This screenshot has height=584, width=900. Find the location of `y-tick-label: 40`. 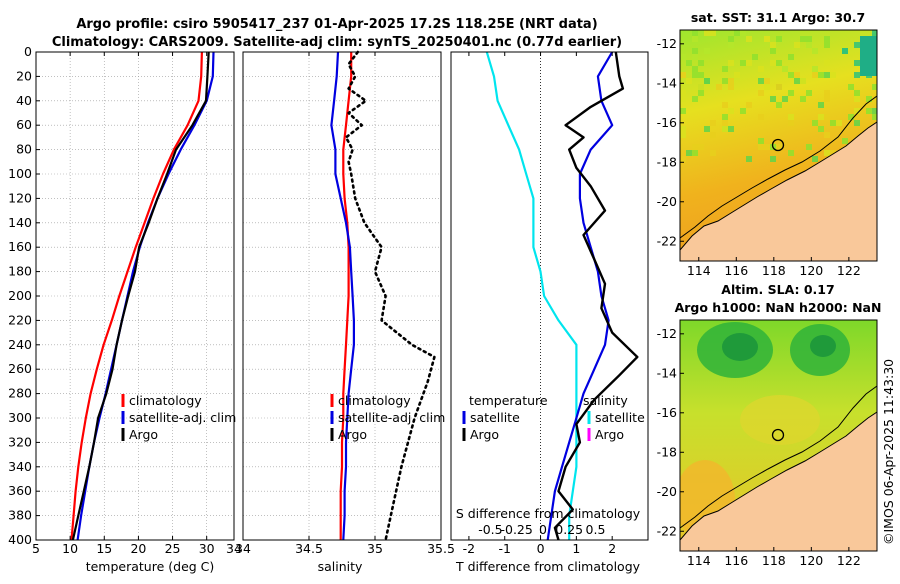

y-tick-label: 40 is located at coordinates (24, 100).